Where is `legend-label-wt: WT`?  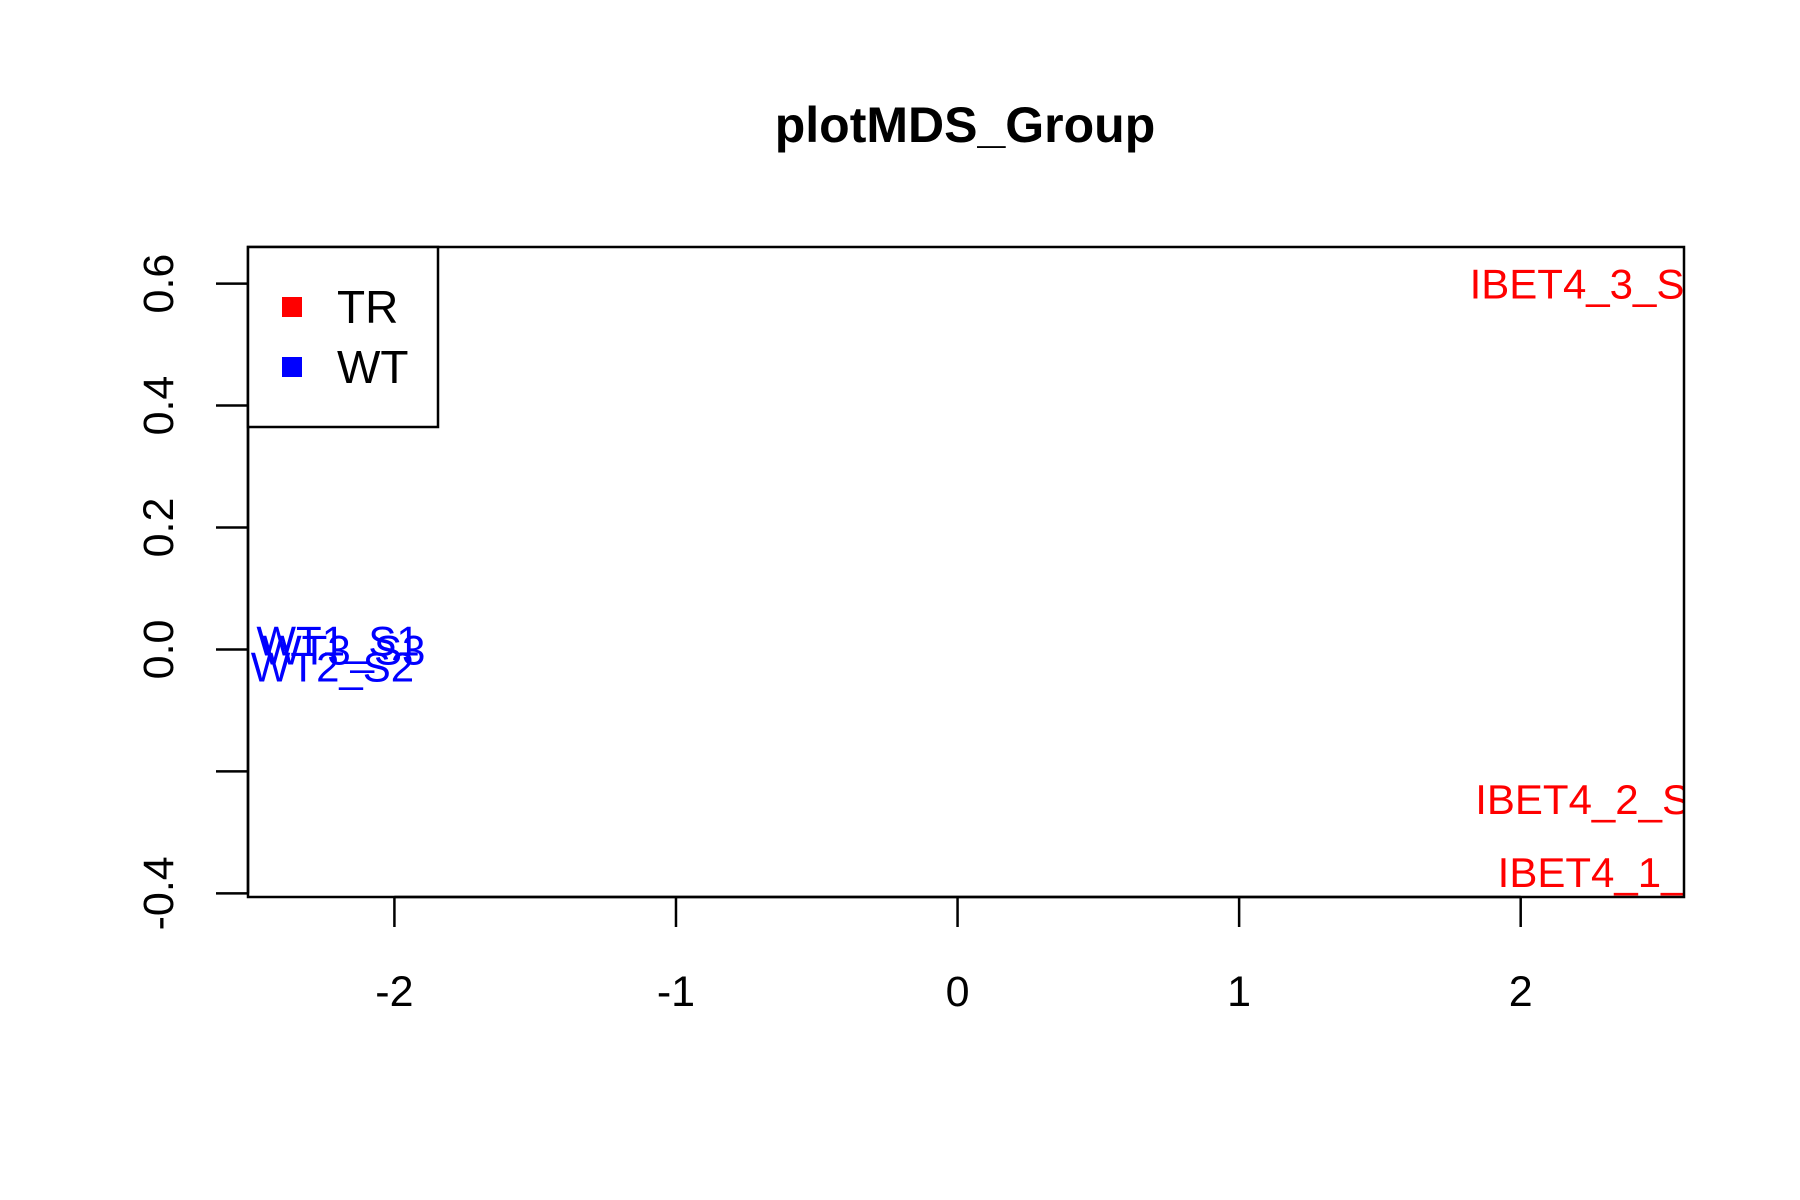 legend-label-wt: WT is located at coordinates (373, 367).